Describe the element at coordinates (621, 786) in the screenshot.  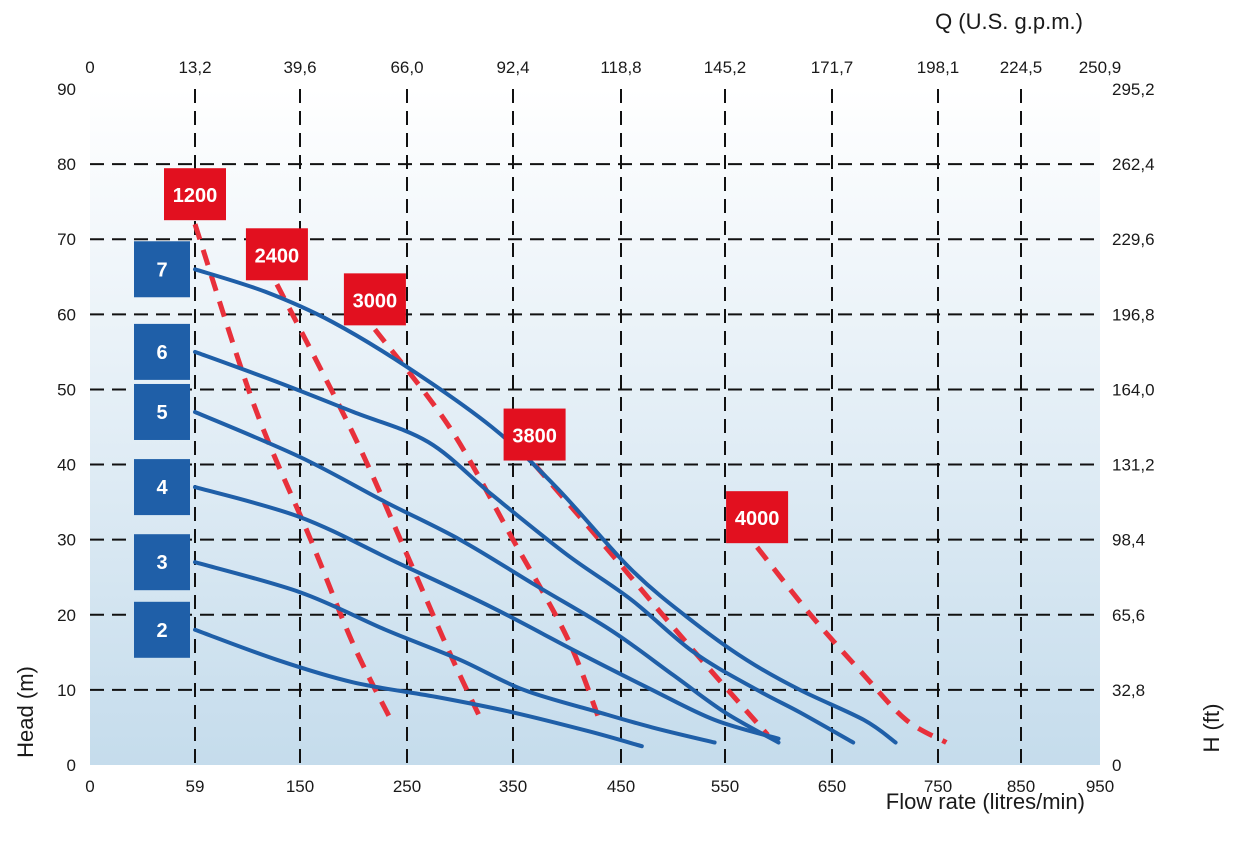
I see `x-tick-label: 450` at that location.